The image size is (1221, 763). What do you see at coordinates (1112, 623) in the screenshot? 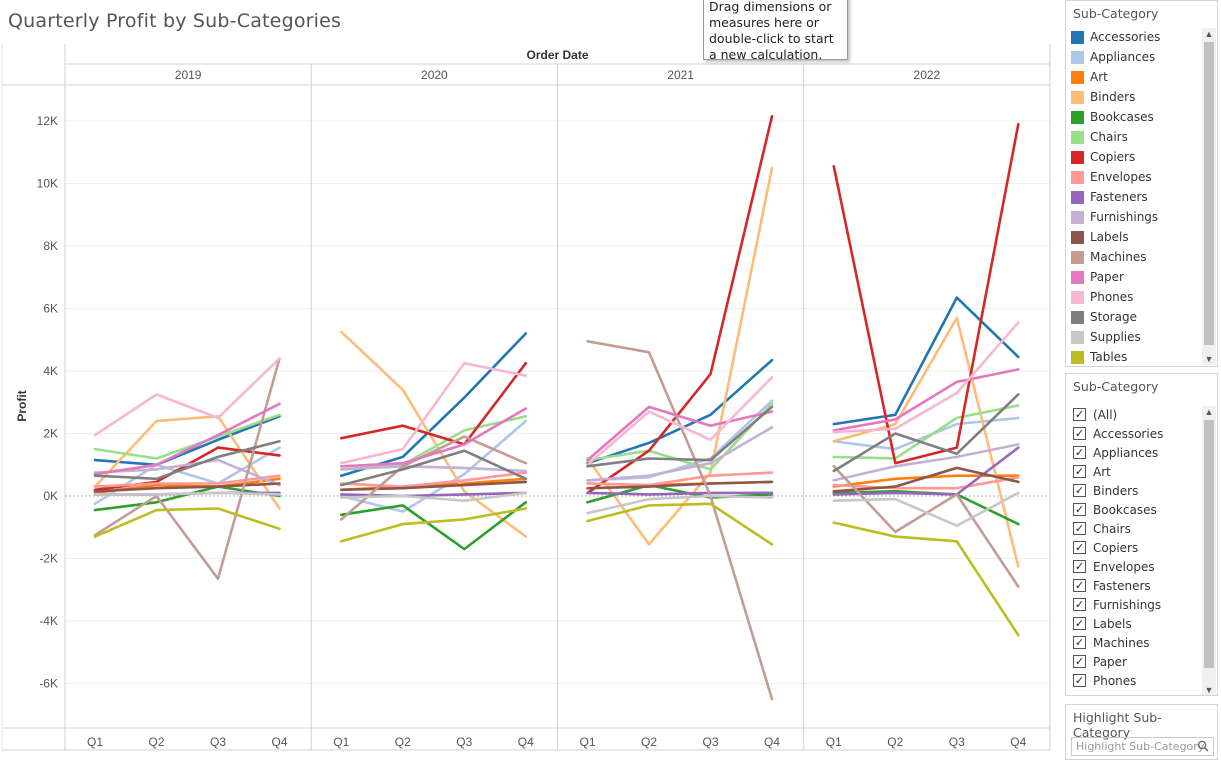
I see `filter-label: Labels` at bounding box center [1112, 623].